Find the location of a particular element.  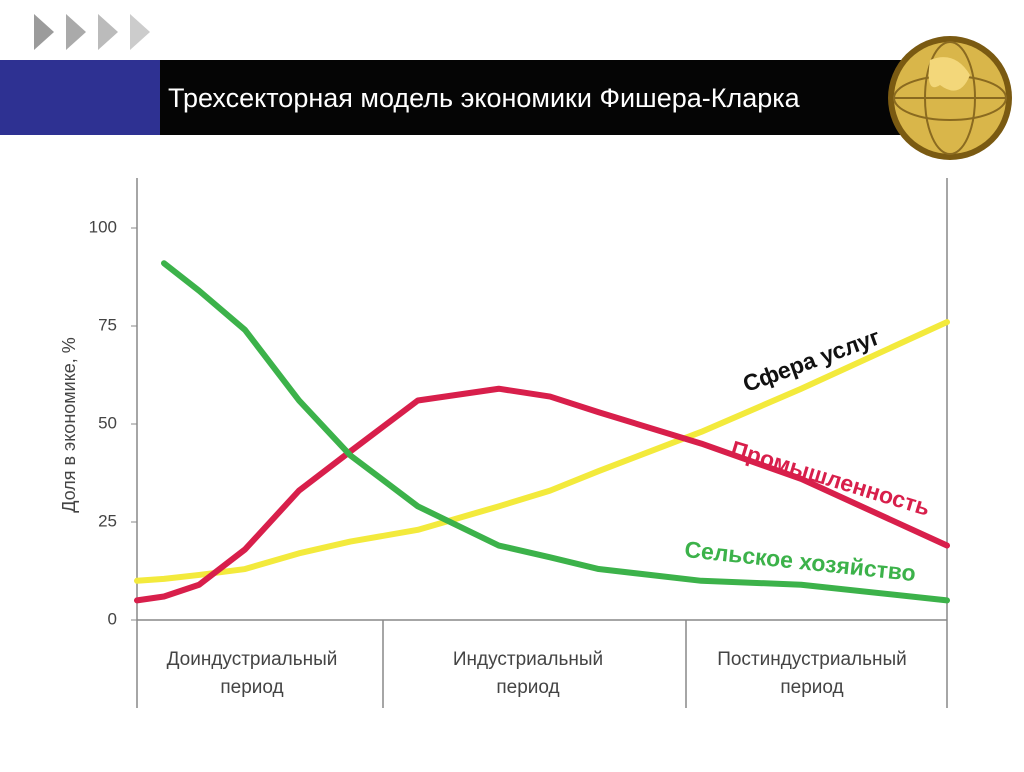

x-category-label: Доиндустриальный период is located at coordinates (252, 673).